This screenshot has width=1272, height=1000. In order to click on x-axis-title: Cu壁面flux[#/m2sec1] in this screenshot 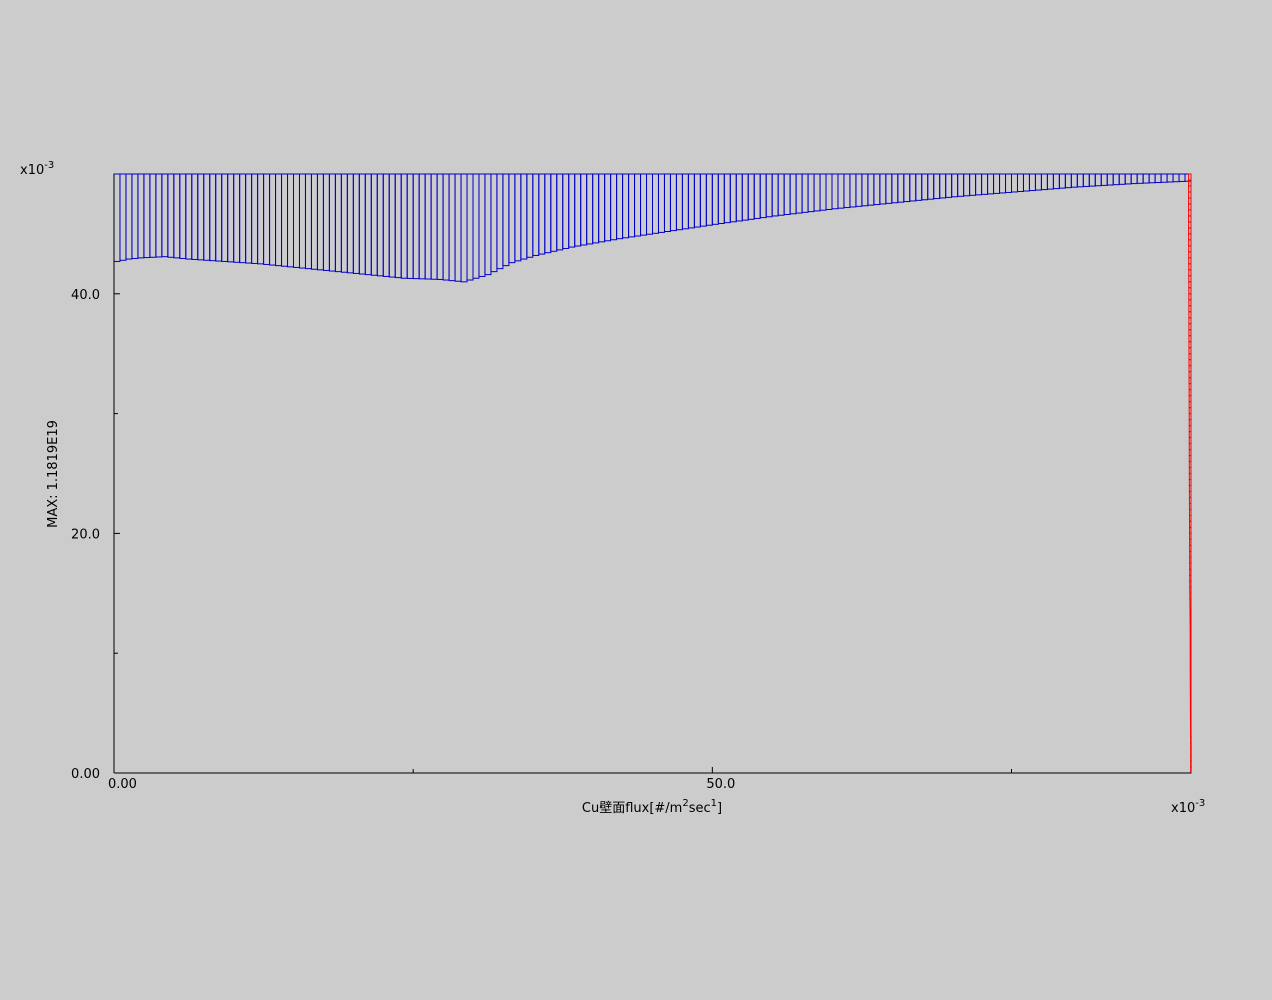, I will do `click(652, 807)`.